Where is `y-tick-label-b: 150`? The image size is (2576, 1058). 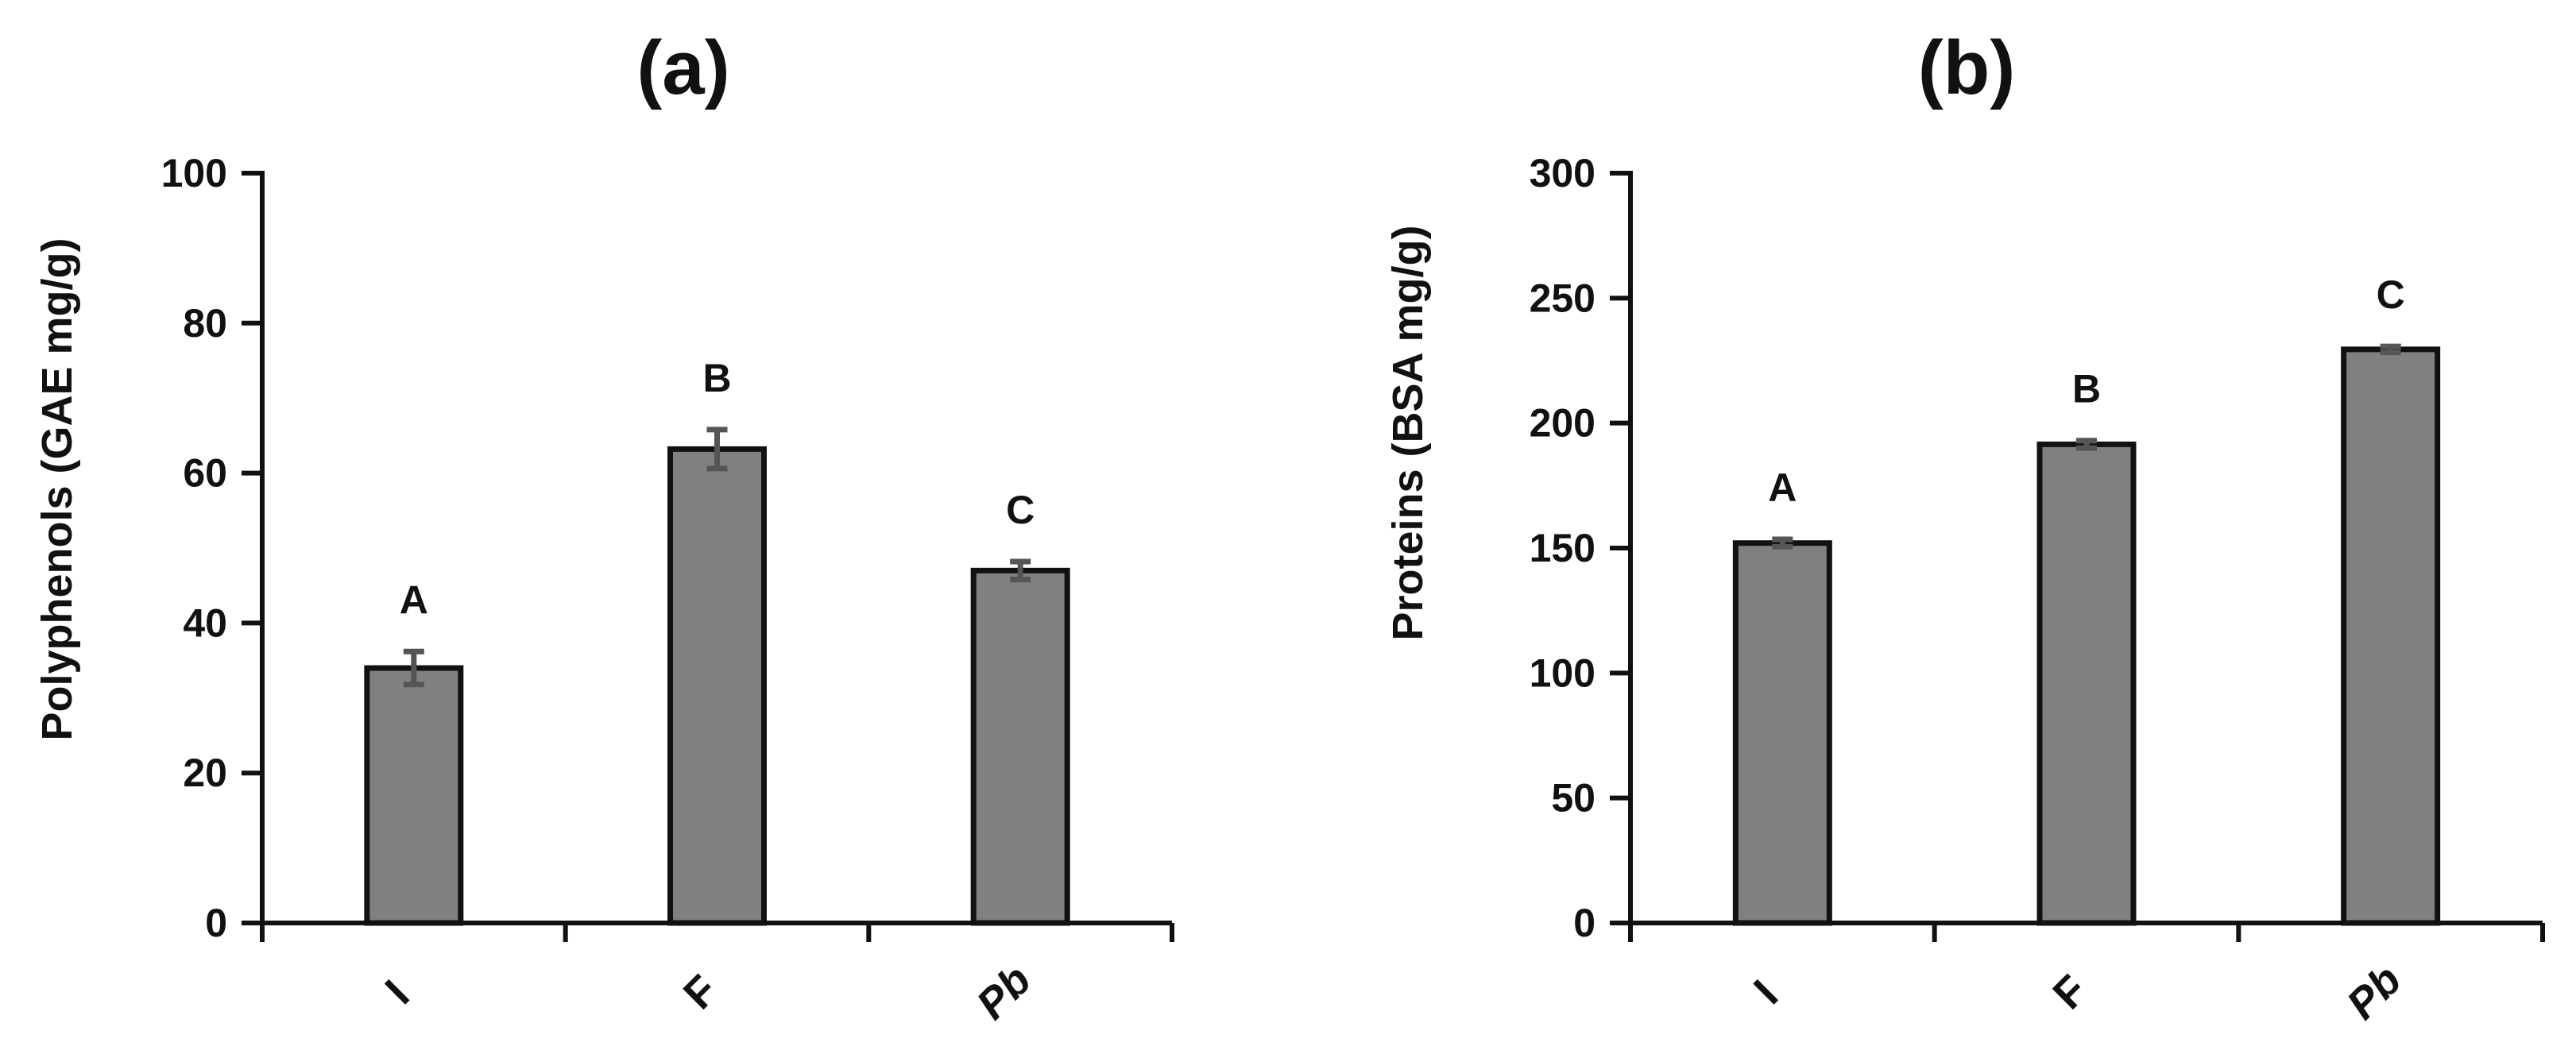 y-tick-label-b: 150 is located at coordinates (1562, 548).